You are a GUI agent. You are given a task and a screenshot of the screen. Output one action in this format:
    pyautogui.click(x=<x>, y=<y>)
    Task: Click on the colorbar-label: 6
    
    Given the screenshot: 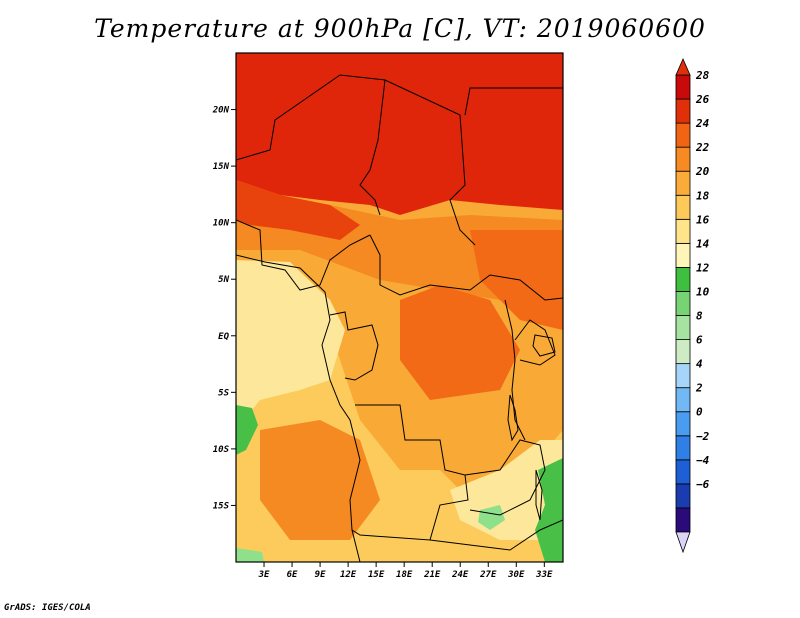 What is the action you would take?
    pyautogui.click(x=699, y=340)
    